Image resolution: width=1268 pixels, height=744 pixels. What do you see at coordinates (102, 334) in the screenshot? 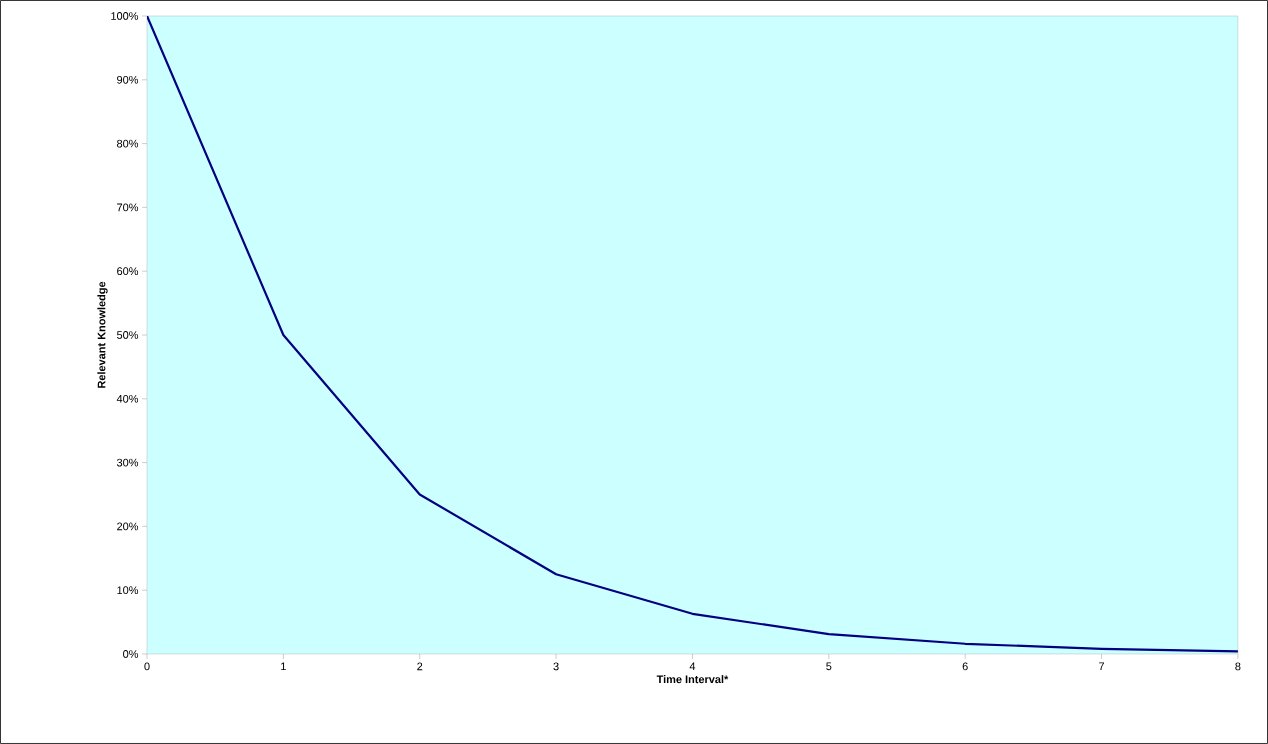
I see `y-axis-title: Relevant Knowledge` at bounding box center [102, 334].